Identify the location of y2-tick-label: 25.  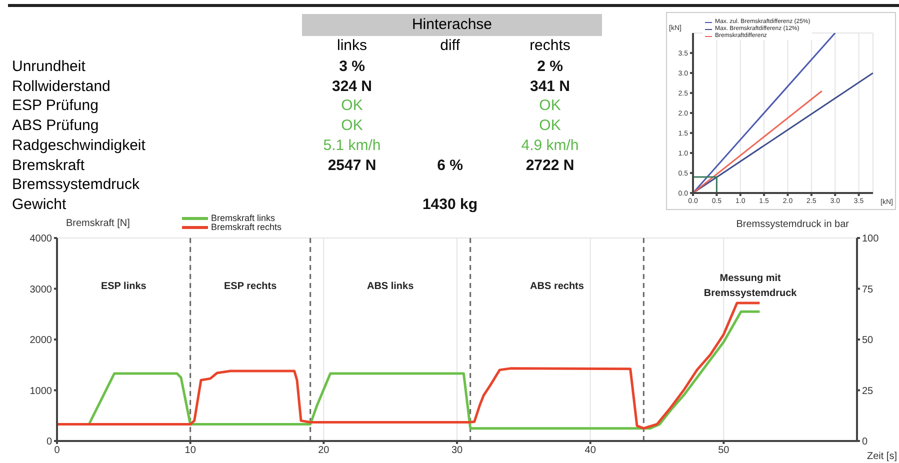
(868, 391).